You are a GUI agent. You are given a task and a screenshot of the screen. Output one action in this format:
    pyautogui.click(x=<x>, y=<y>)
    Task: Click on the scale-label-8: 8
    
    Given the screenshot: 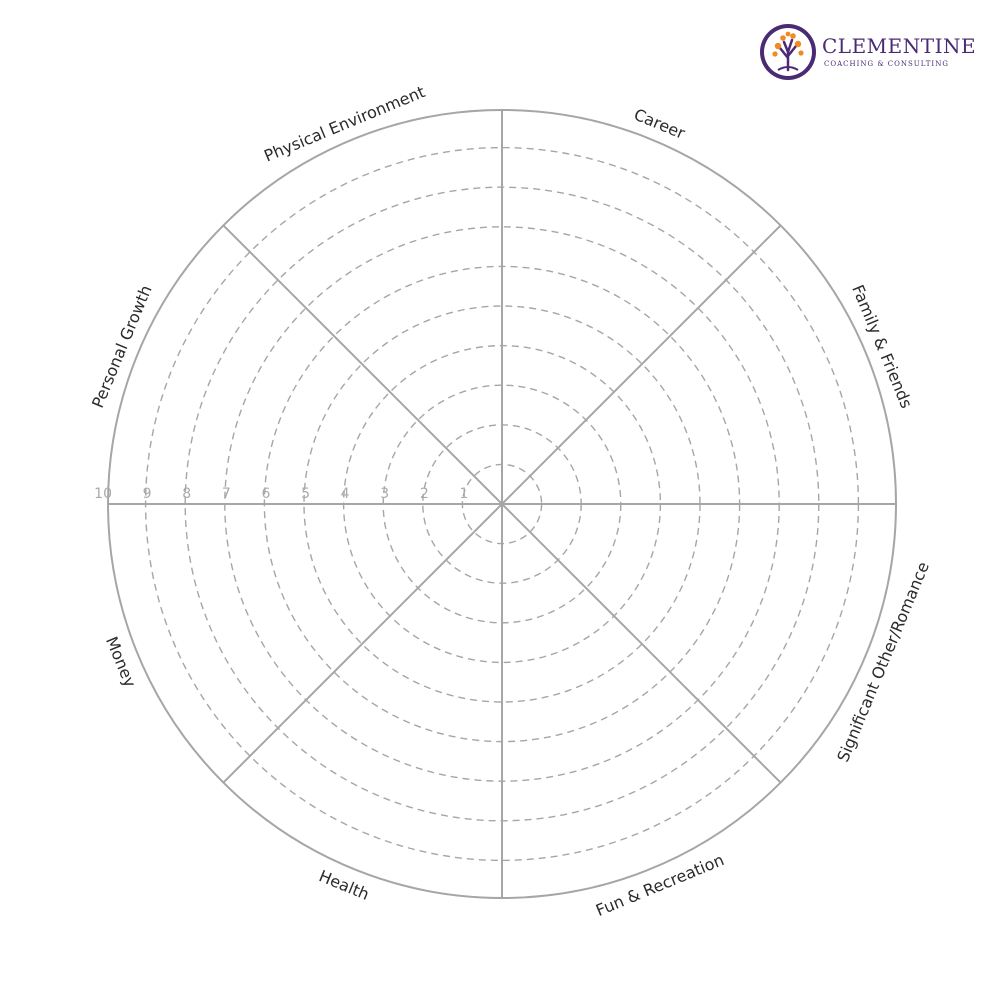 What is the action you would take?
    pyautogui.click(x=186, y=494)
    